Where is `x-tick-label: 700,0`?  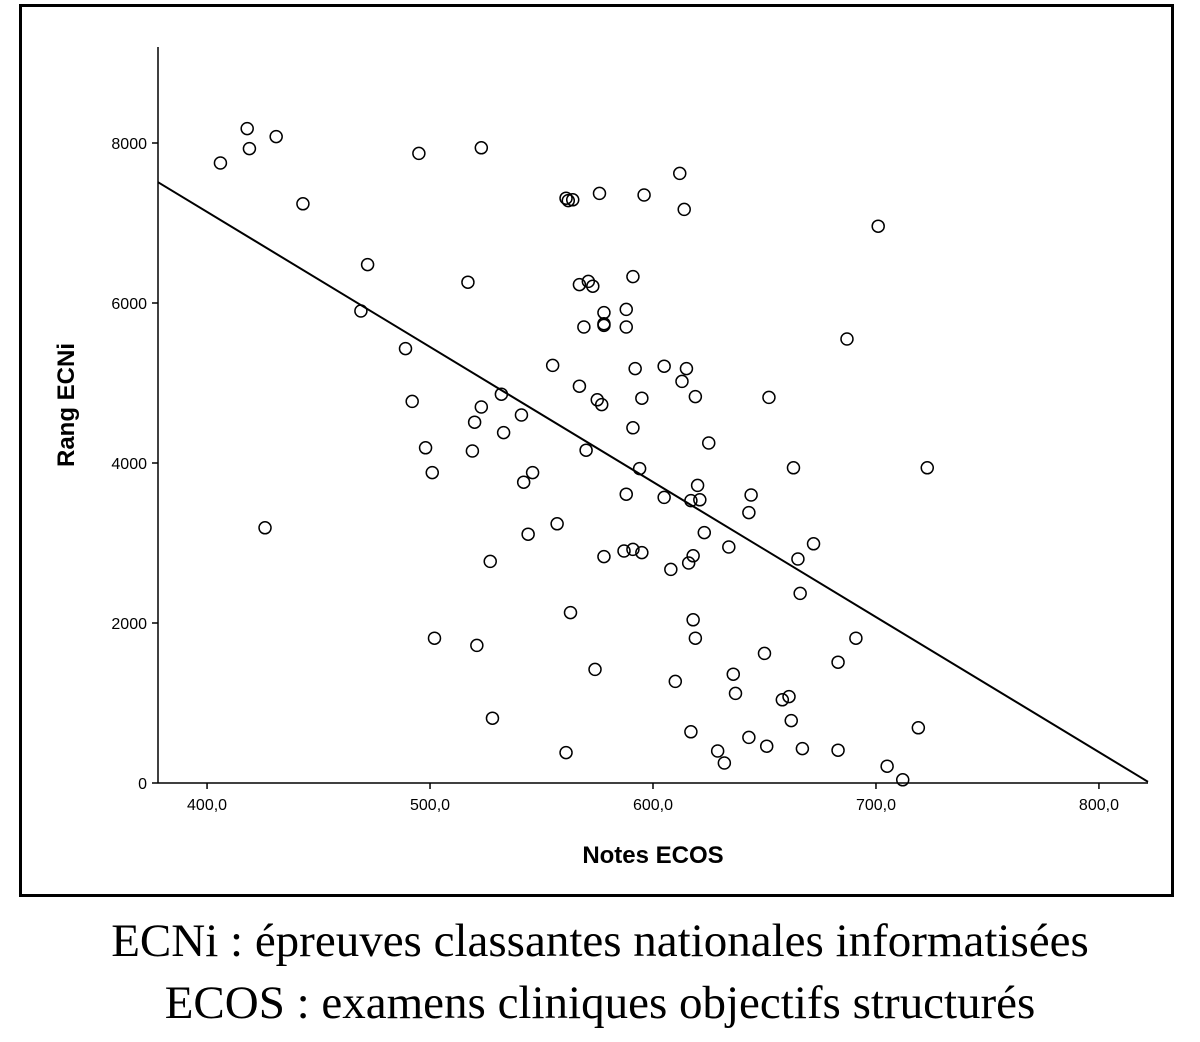 x-tick-label: 700,0 is located at coordinates (876, 805).